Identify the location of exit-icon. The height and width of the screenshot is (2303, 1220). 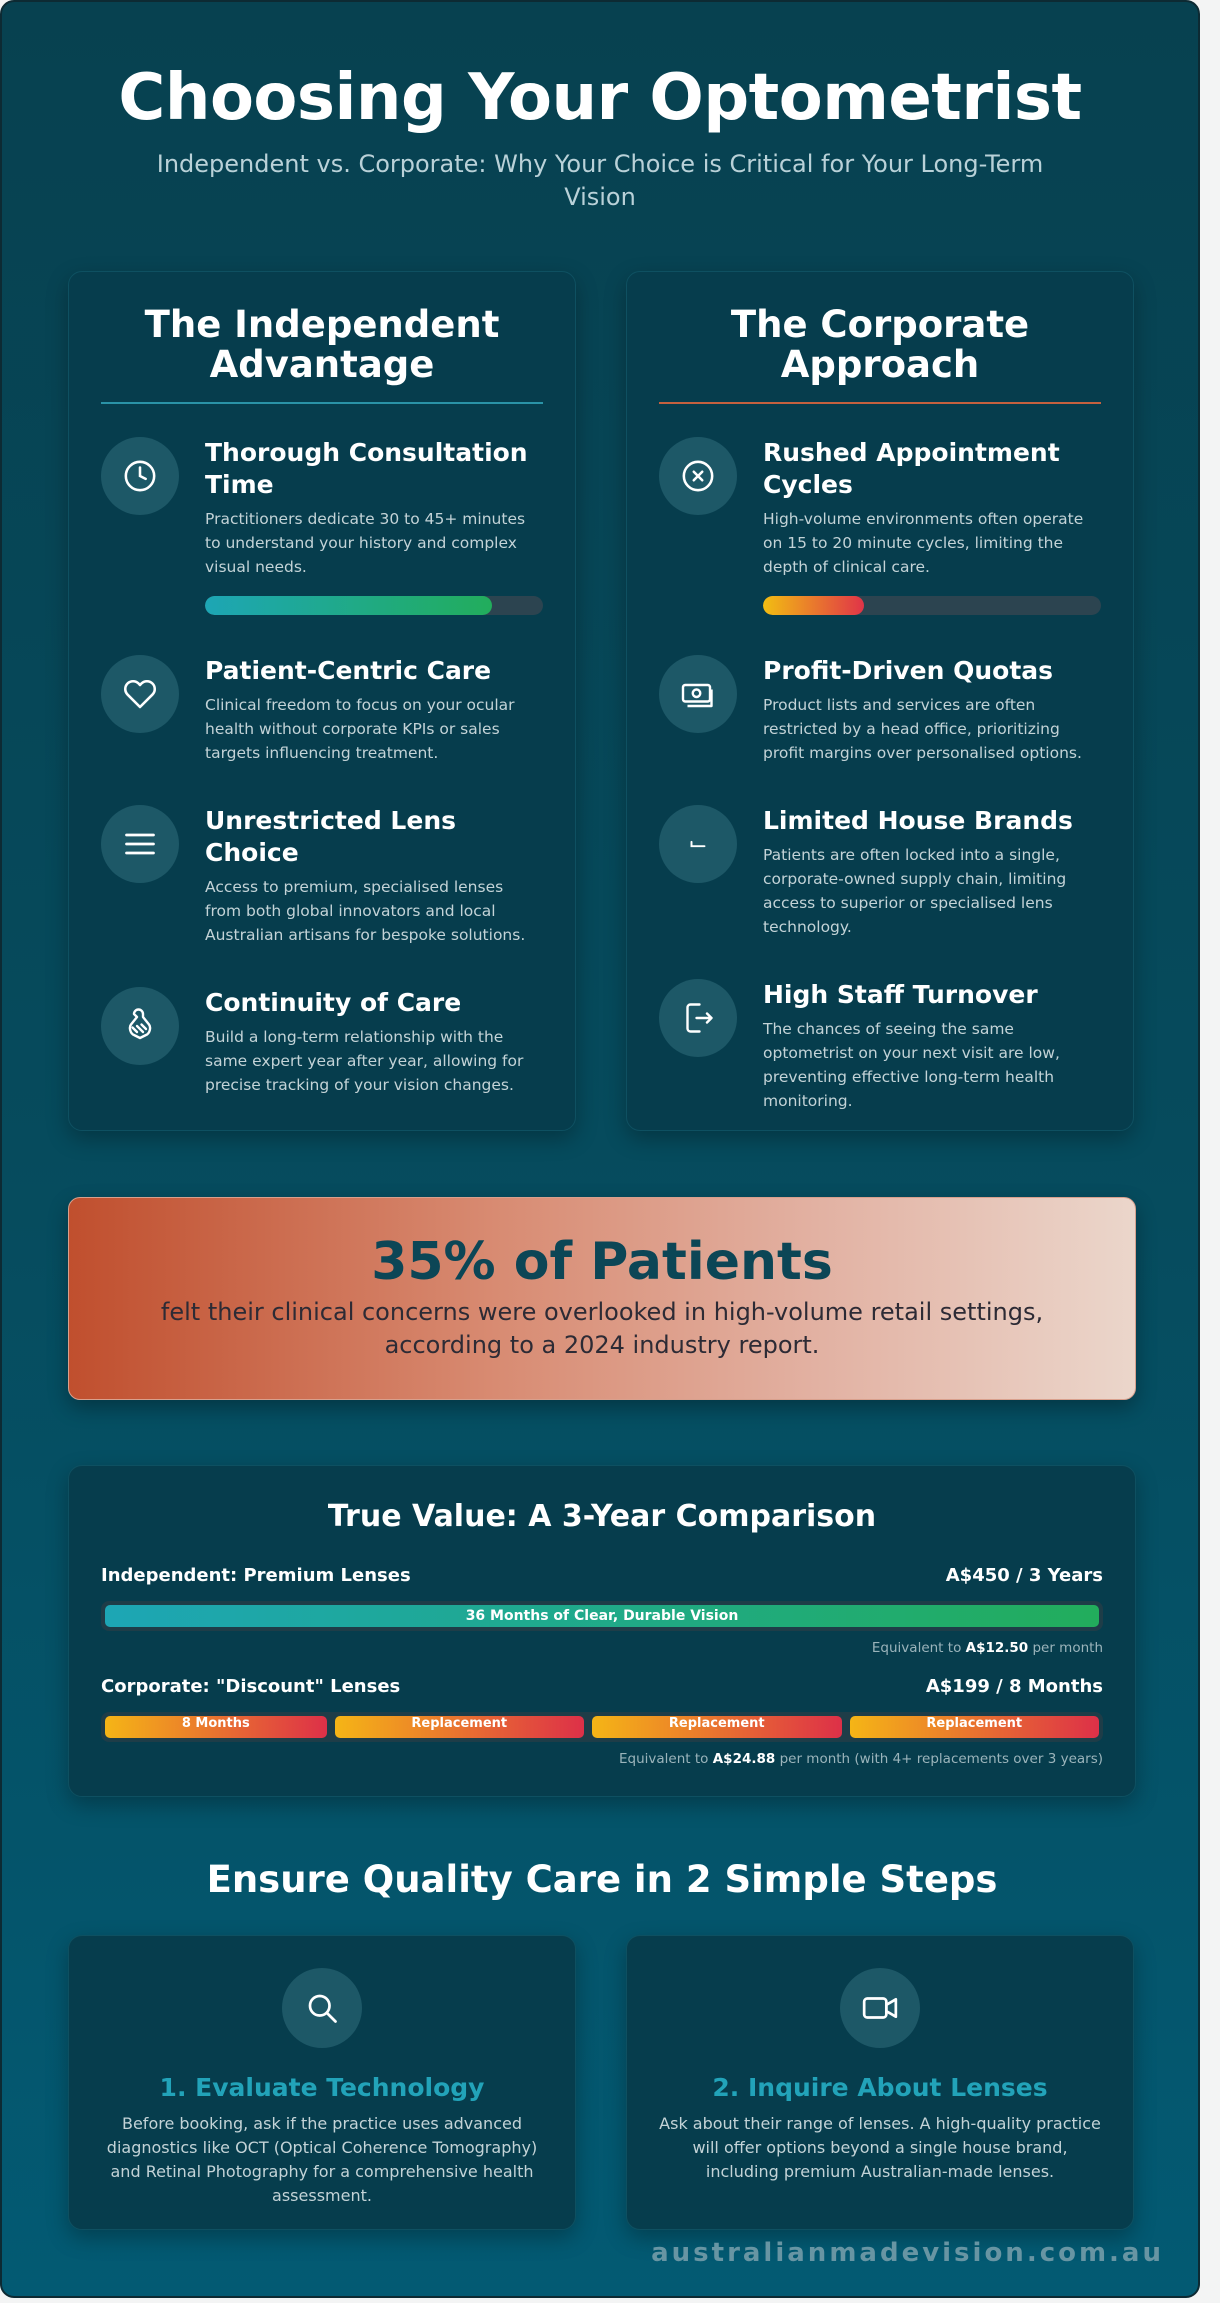
(698, 1018).